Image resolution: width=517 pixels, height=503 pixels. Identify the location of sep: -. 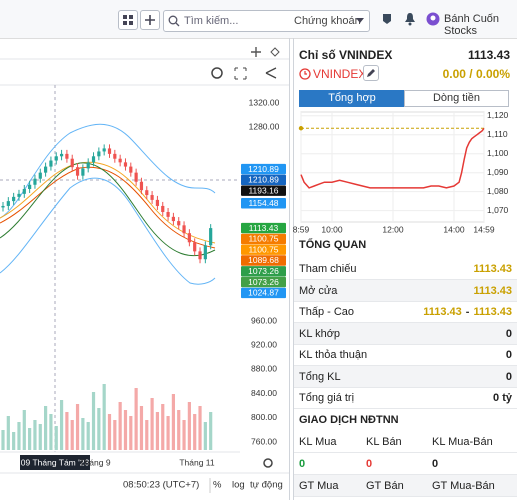
(467, 312).